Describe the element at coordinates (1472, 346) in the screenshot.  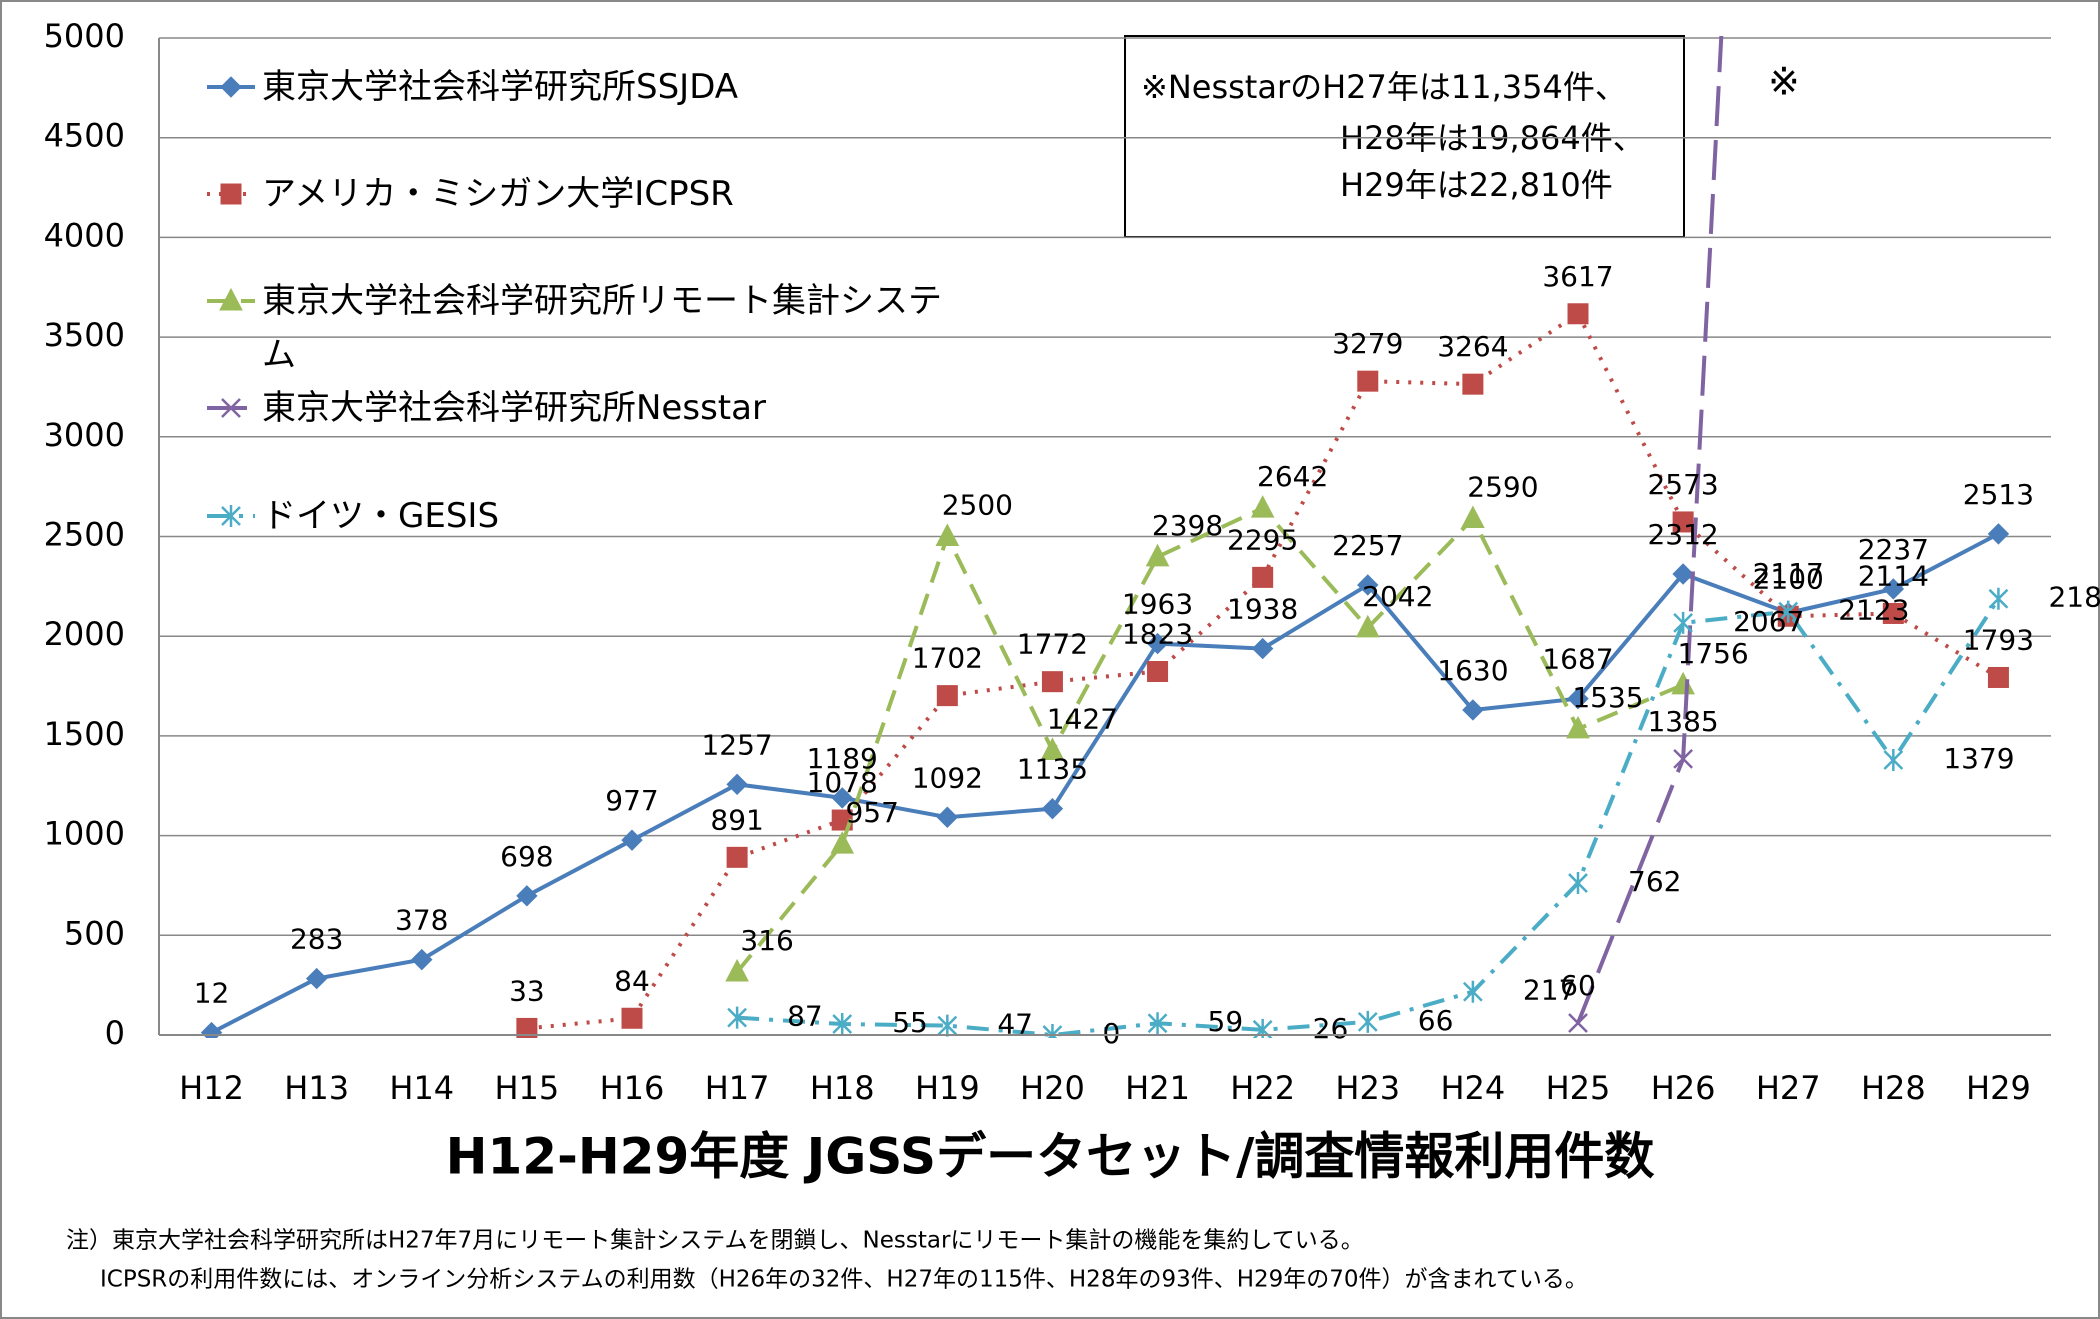
I see `data-label: 3264` at that location.